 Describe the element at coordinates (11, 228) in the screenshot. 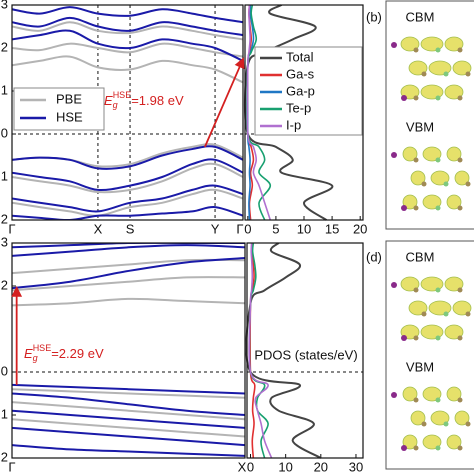

I see `x-tick-label: Γ` at that location.